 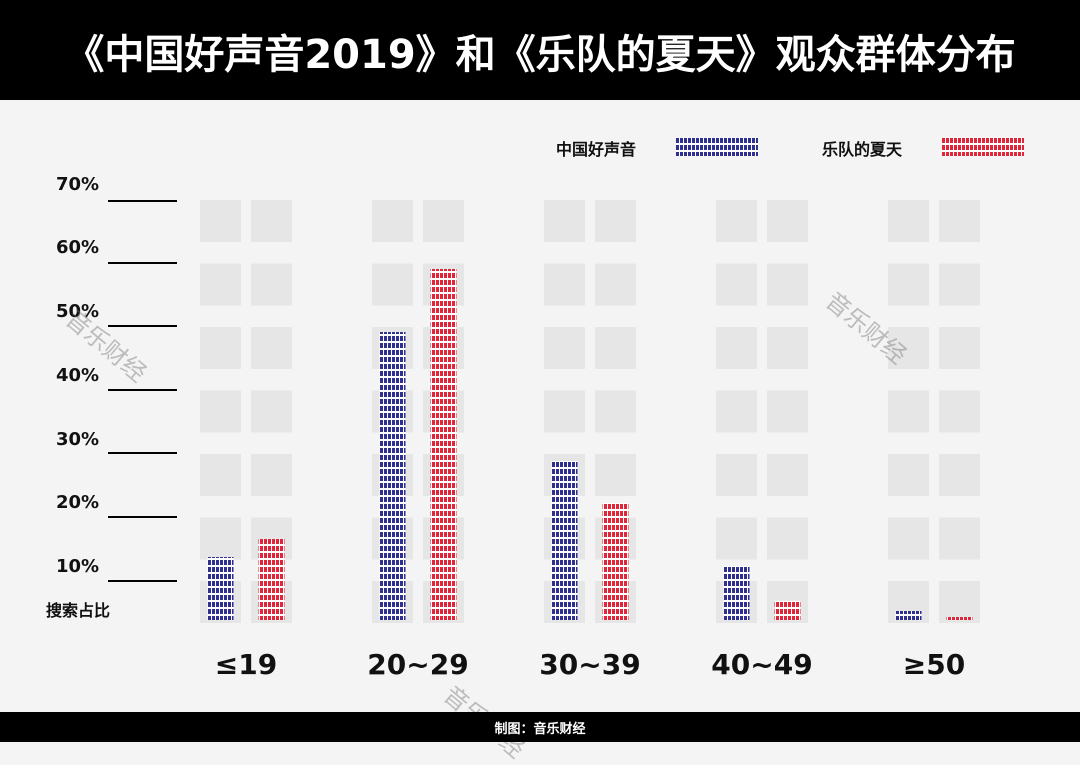 What do you see at coordinates (934, 664) in the screenshot?
I see `x-tick-label: ≥50` at bounding box center [934, 664].